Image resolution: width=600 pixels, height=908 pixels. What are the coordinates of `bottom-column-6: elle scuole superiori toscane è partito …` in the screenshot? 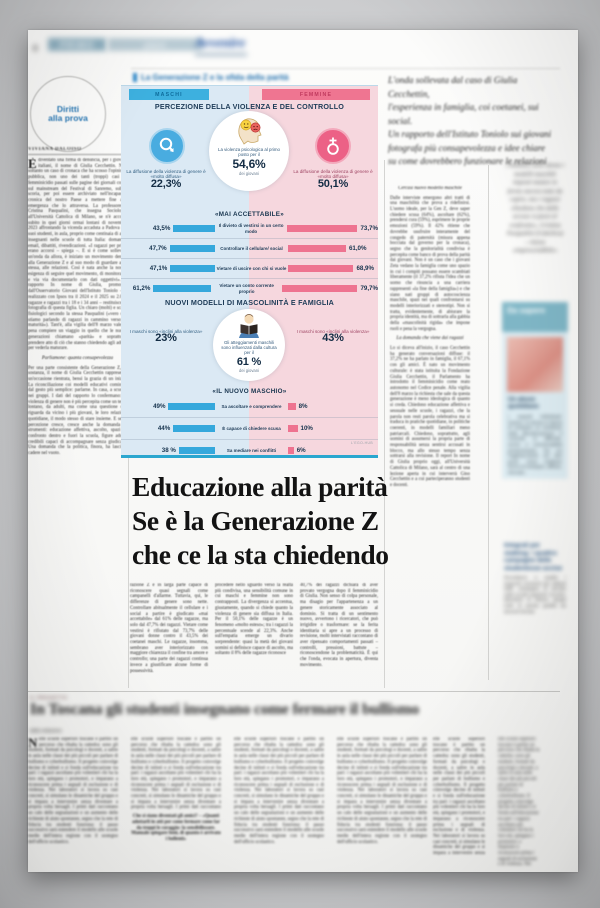 It's located at (519, 802).